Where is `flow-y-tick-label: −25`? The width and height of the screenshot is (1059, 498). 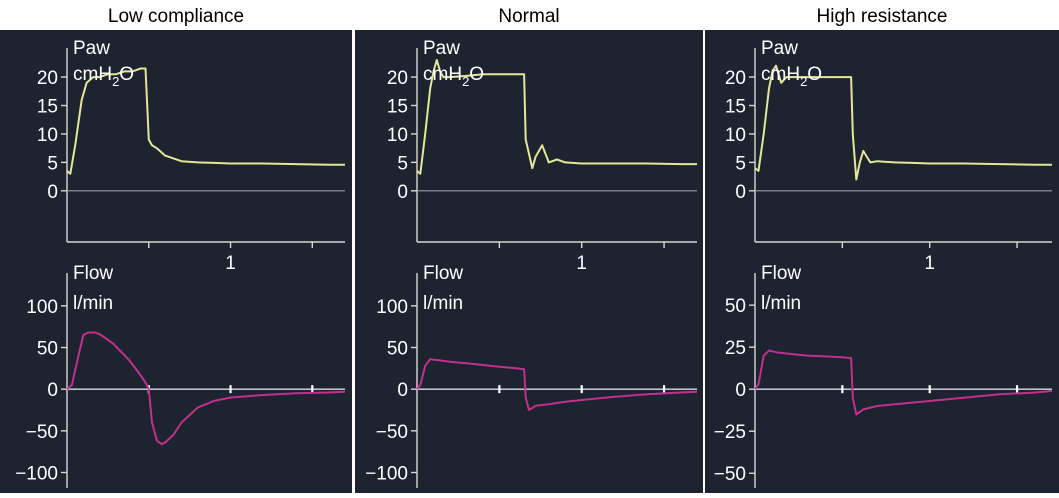 flow-y-tick-label: −25 is located at coordinates (730, 432).